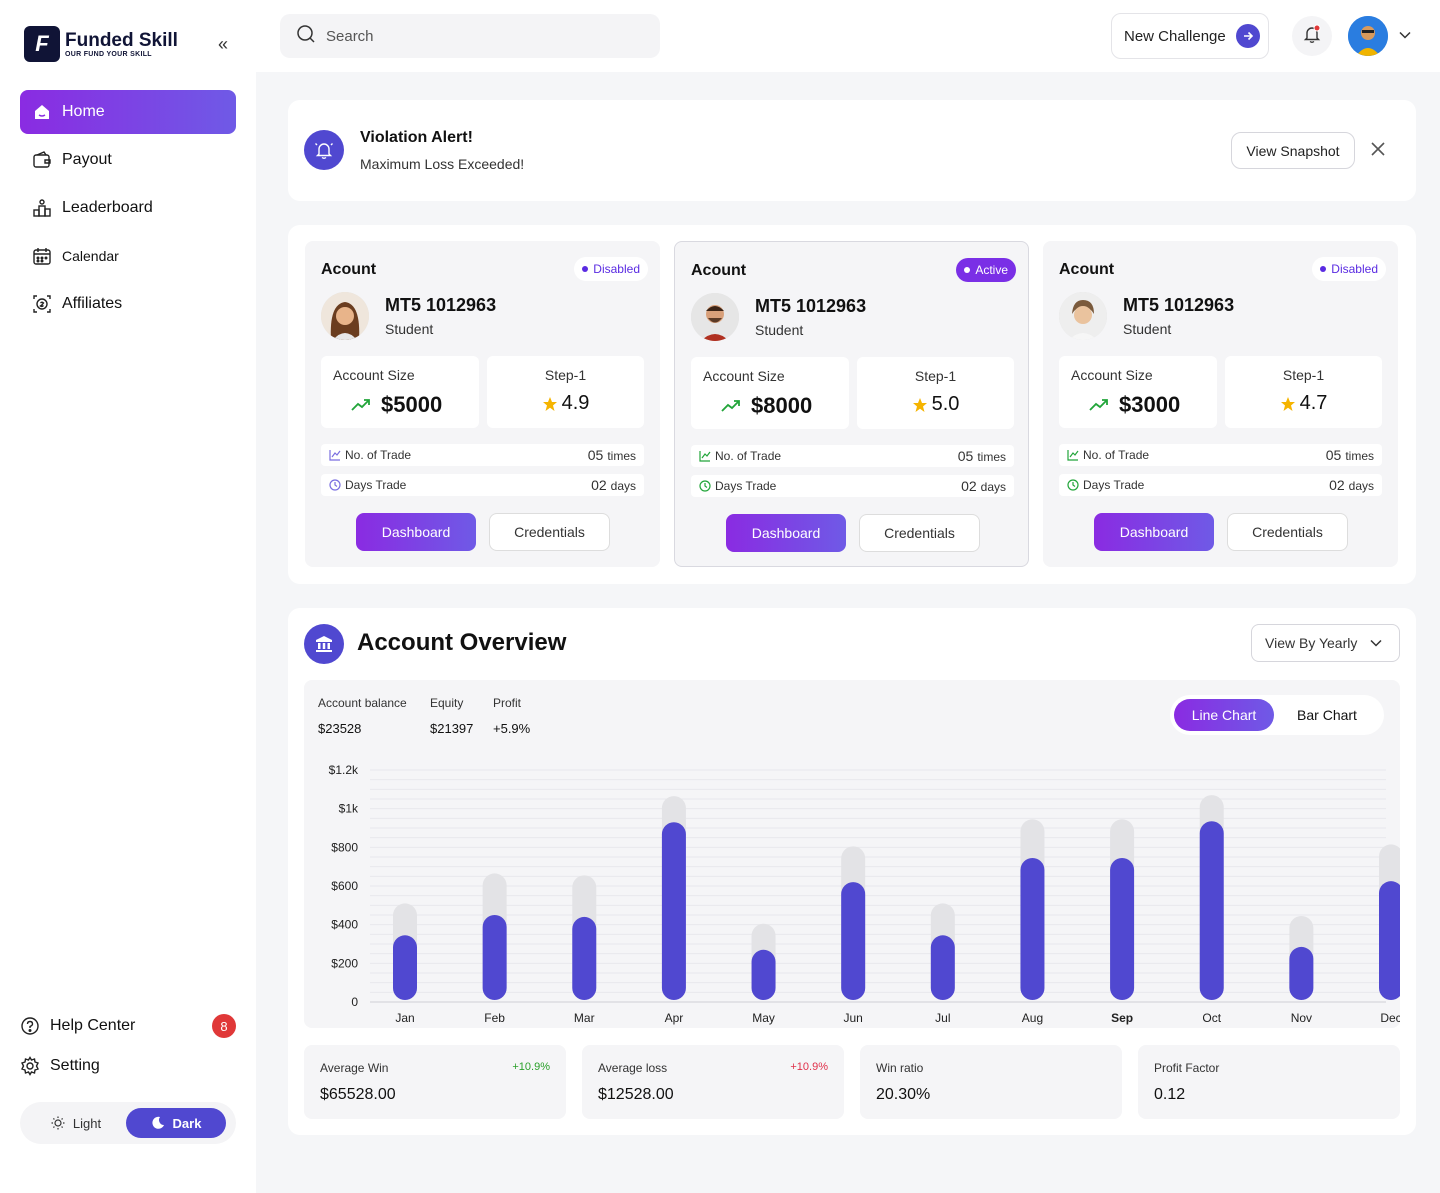 The width and height of the screenshot is (1440, 1193). What do you see at coordinates (565, 375) in the screenshot?
I see `step-label: Step-1` at bounding box center [565, 375].